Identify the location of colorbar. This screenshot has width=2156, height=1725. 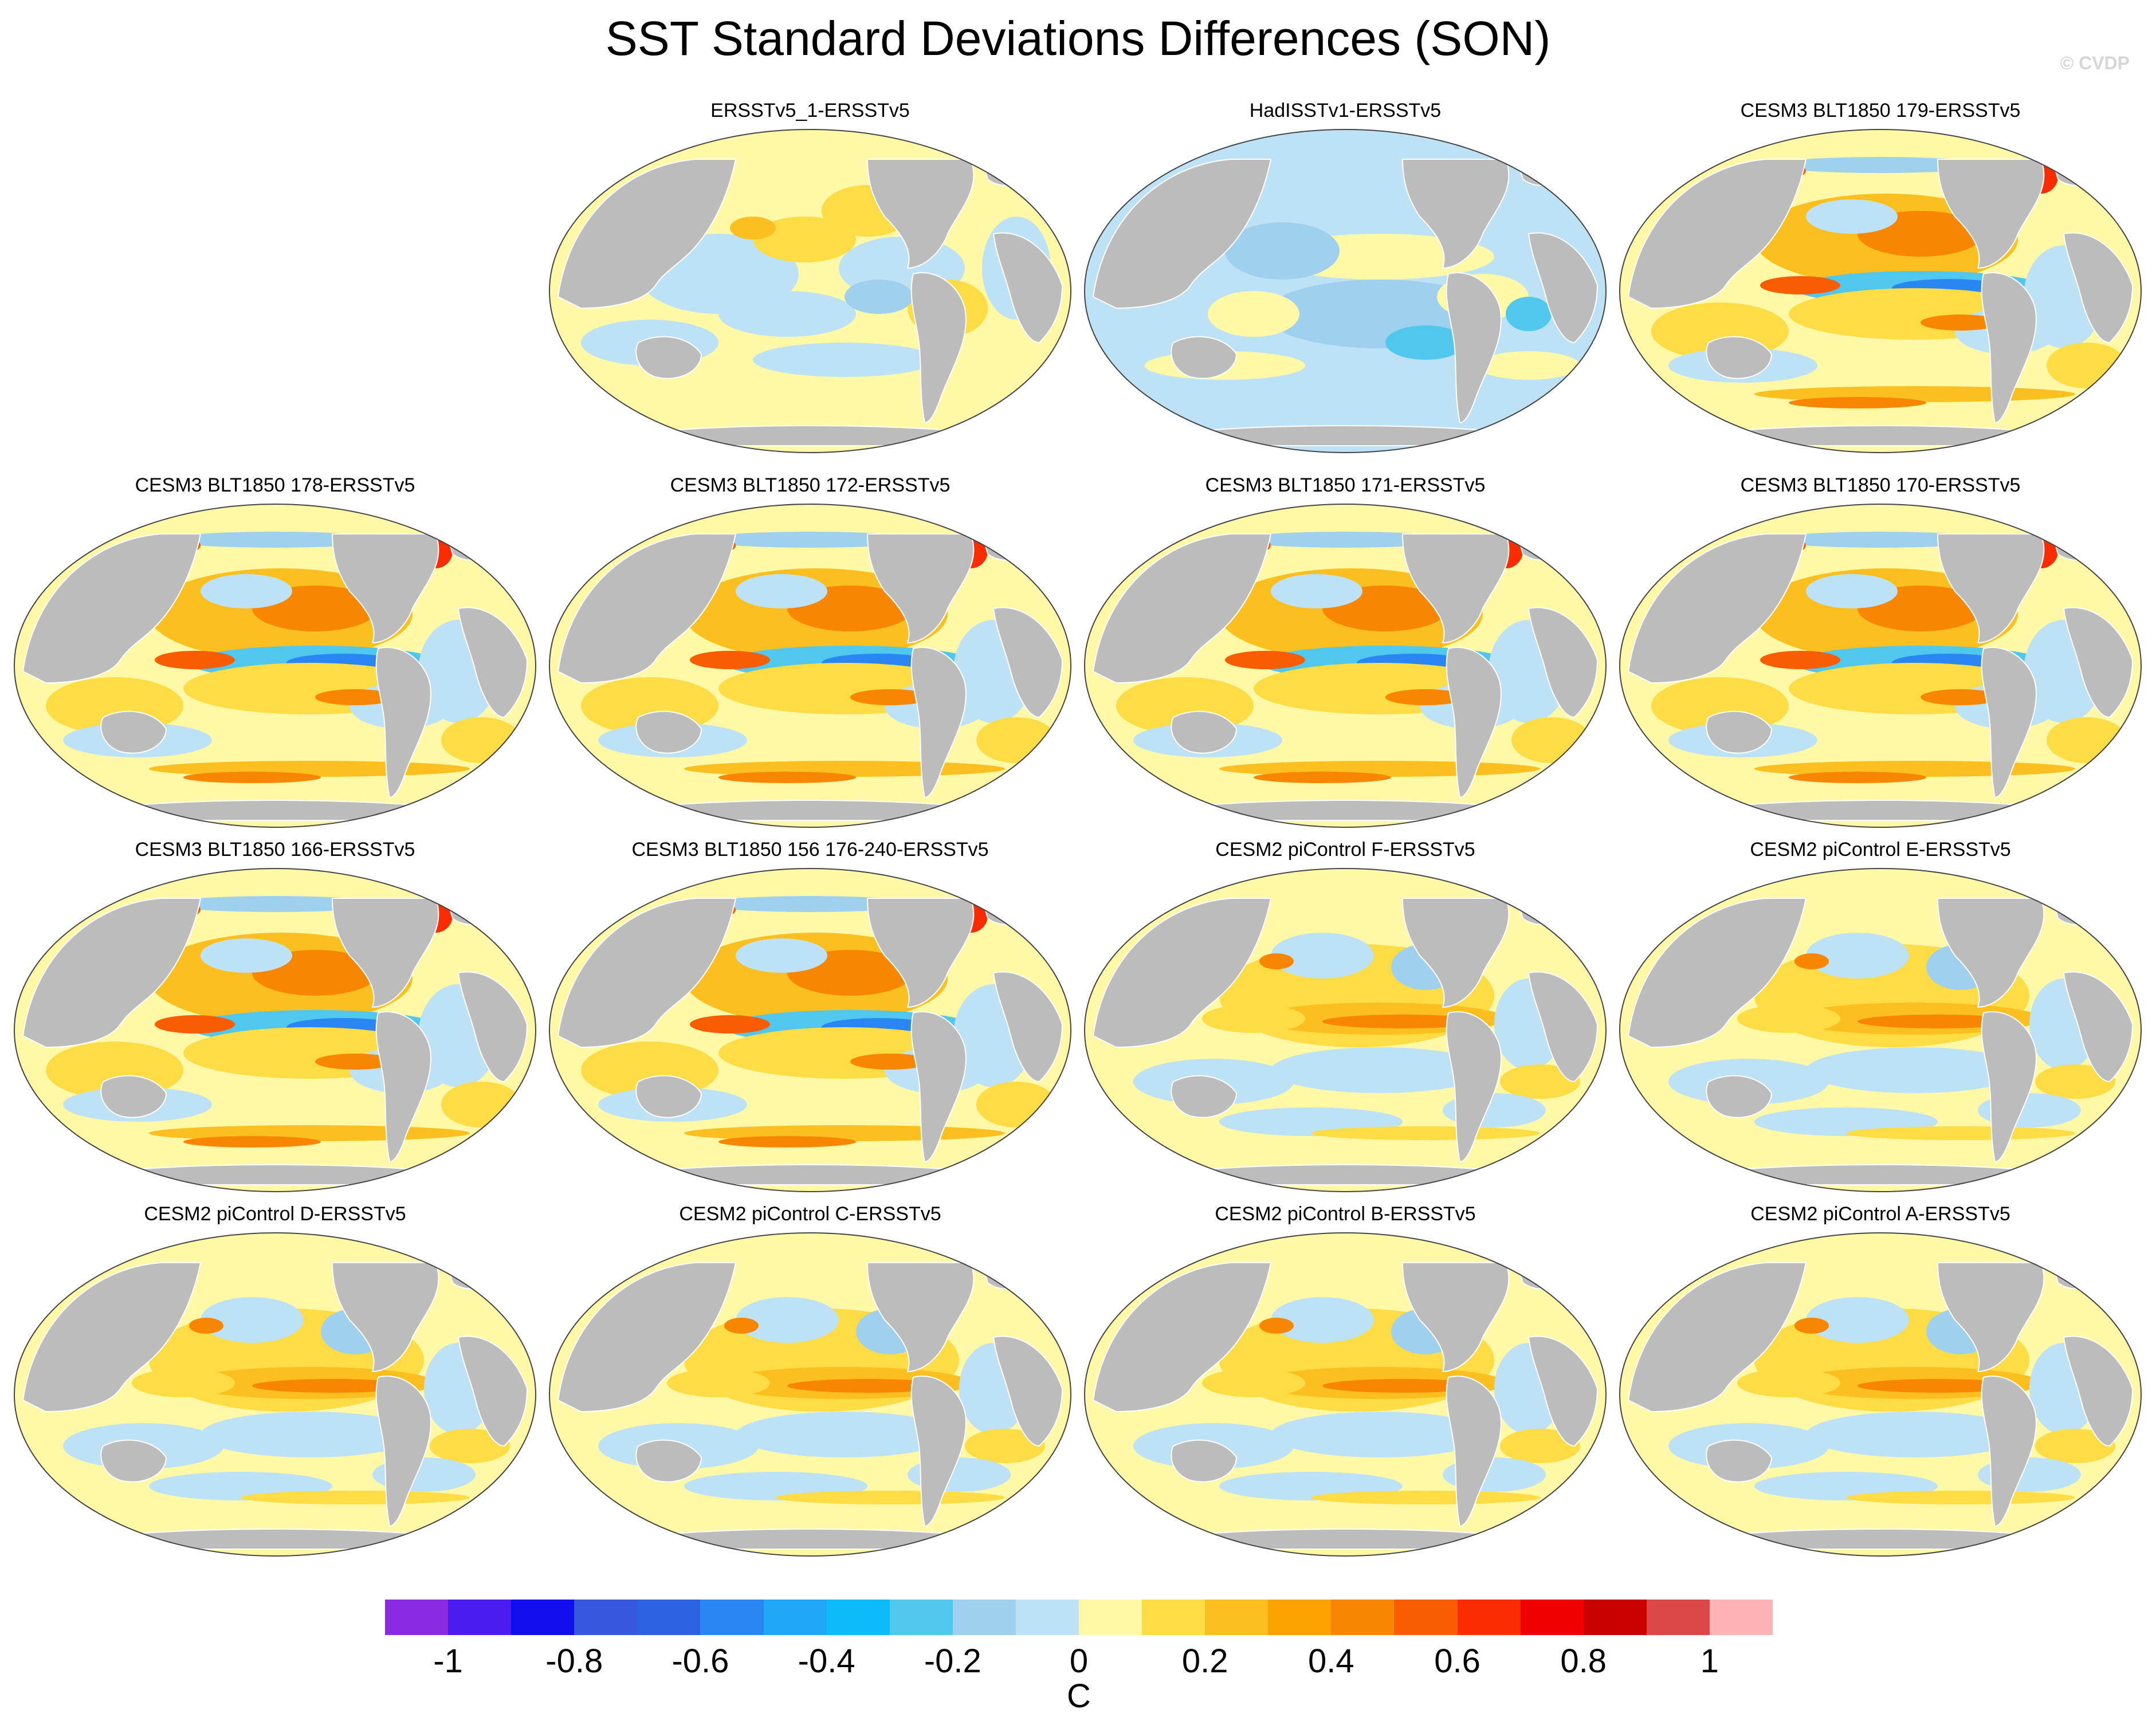
(1079, 1617).